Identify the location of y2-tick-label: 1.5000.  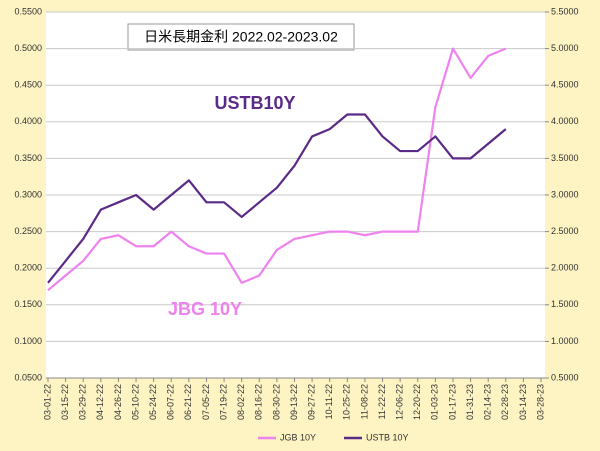
(565, 304).